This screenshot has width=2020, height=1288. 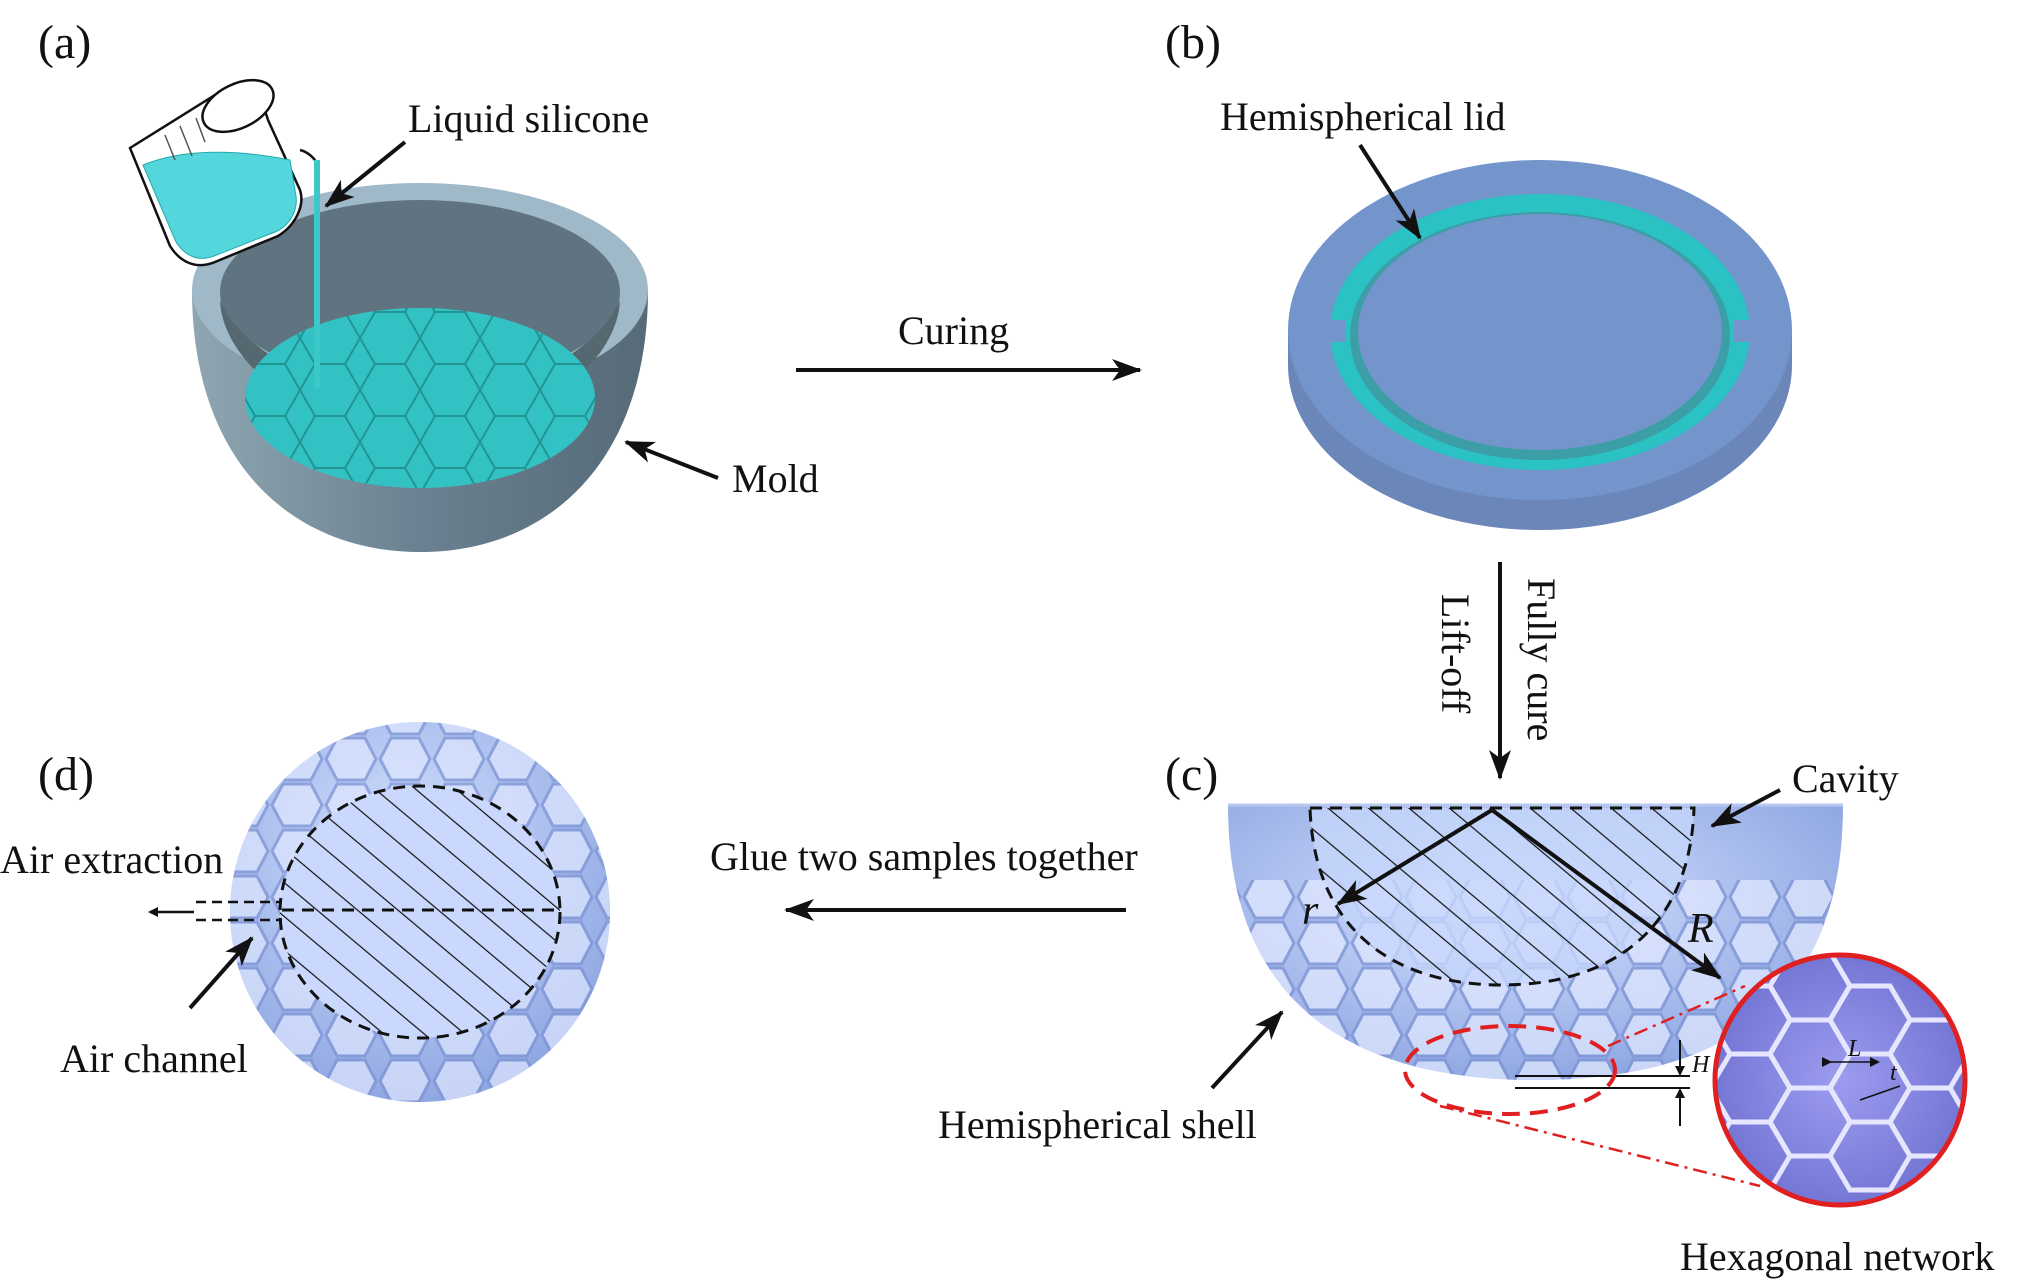 I want to click on hex-length-label: L, so click(x=1854, y=1049).